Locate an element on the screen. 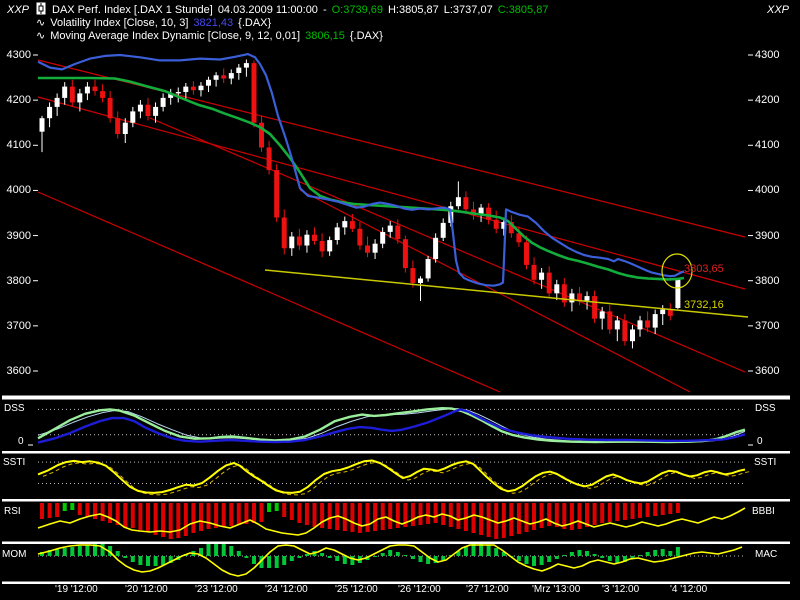 The height and width of the screenshot is (600, 800). candlestick-icon is located at coordinates (41, 9).